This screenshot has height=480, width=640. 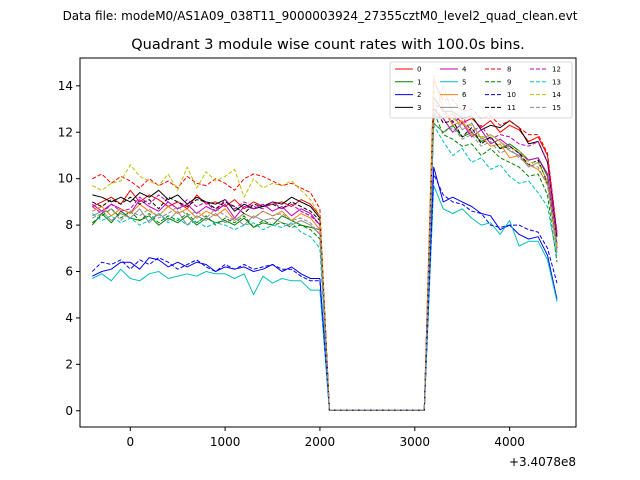 I want to click on legend-label-15: 15, so click(x=556, y=108).